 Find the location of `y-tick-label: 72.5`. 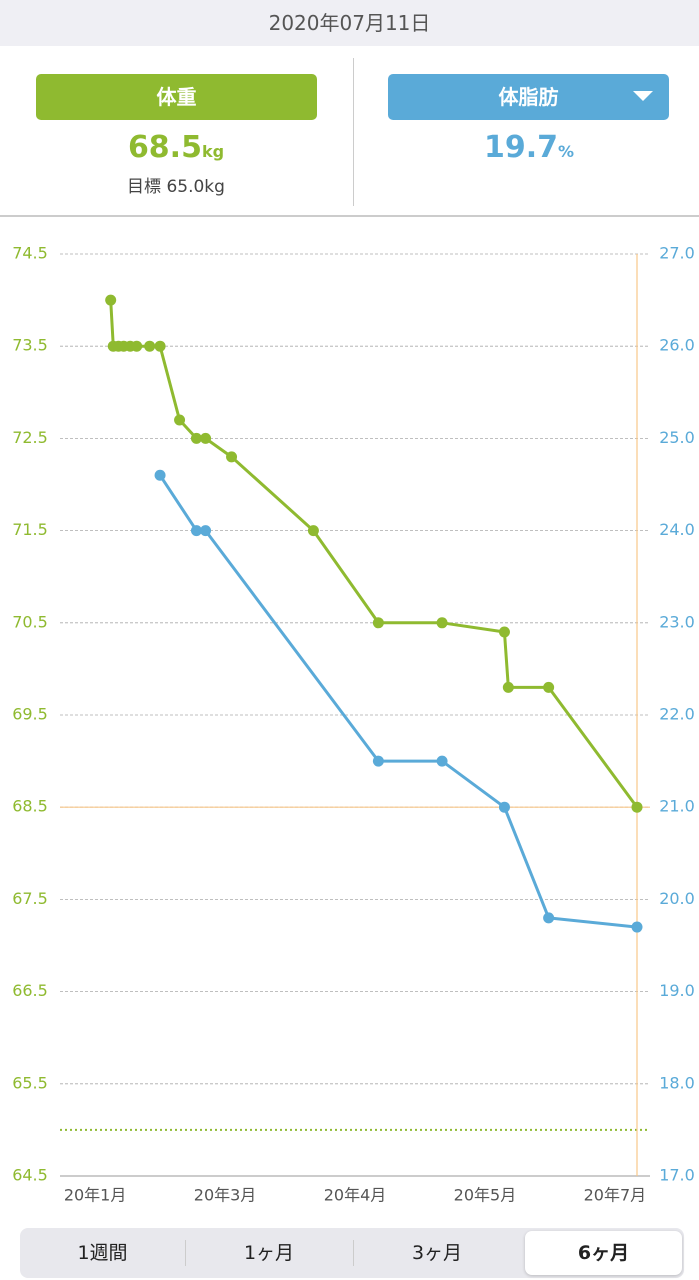

y-tick-label: 72.5 is located at coordinates (30, 437).